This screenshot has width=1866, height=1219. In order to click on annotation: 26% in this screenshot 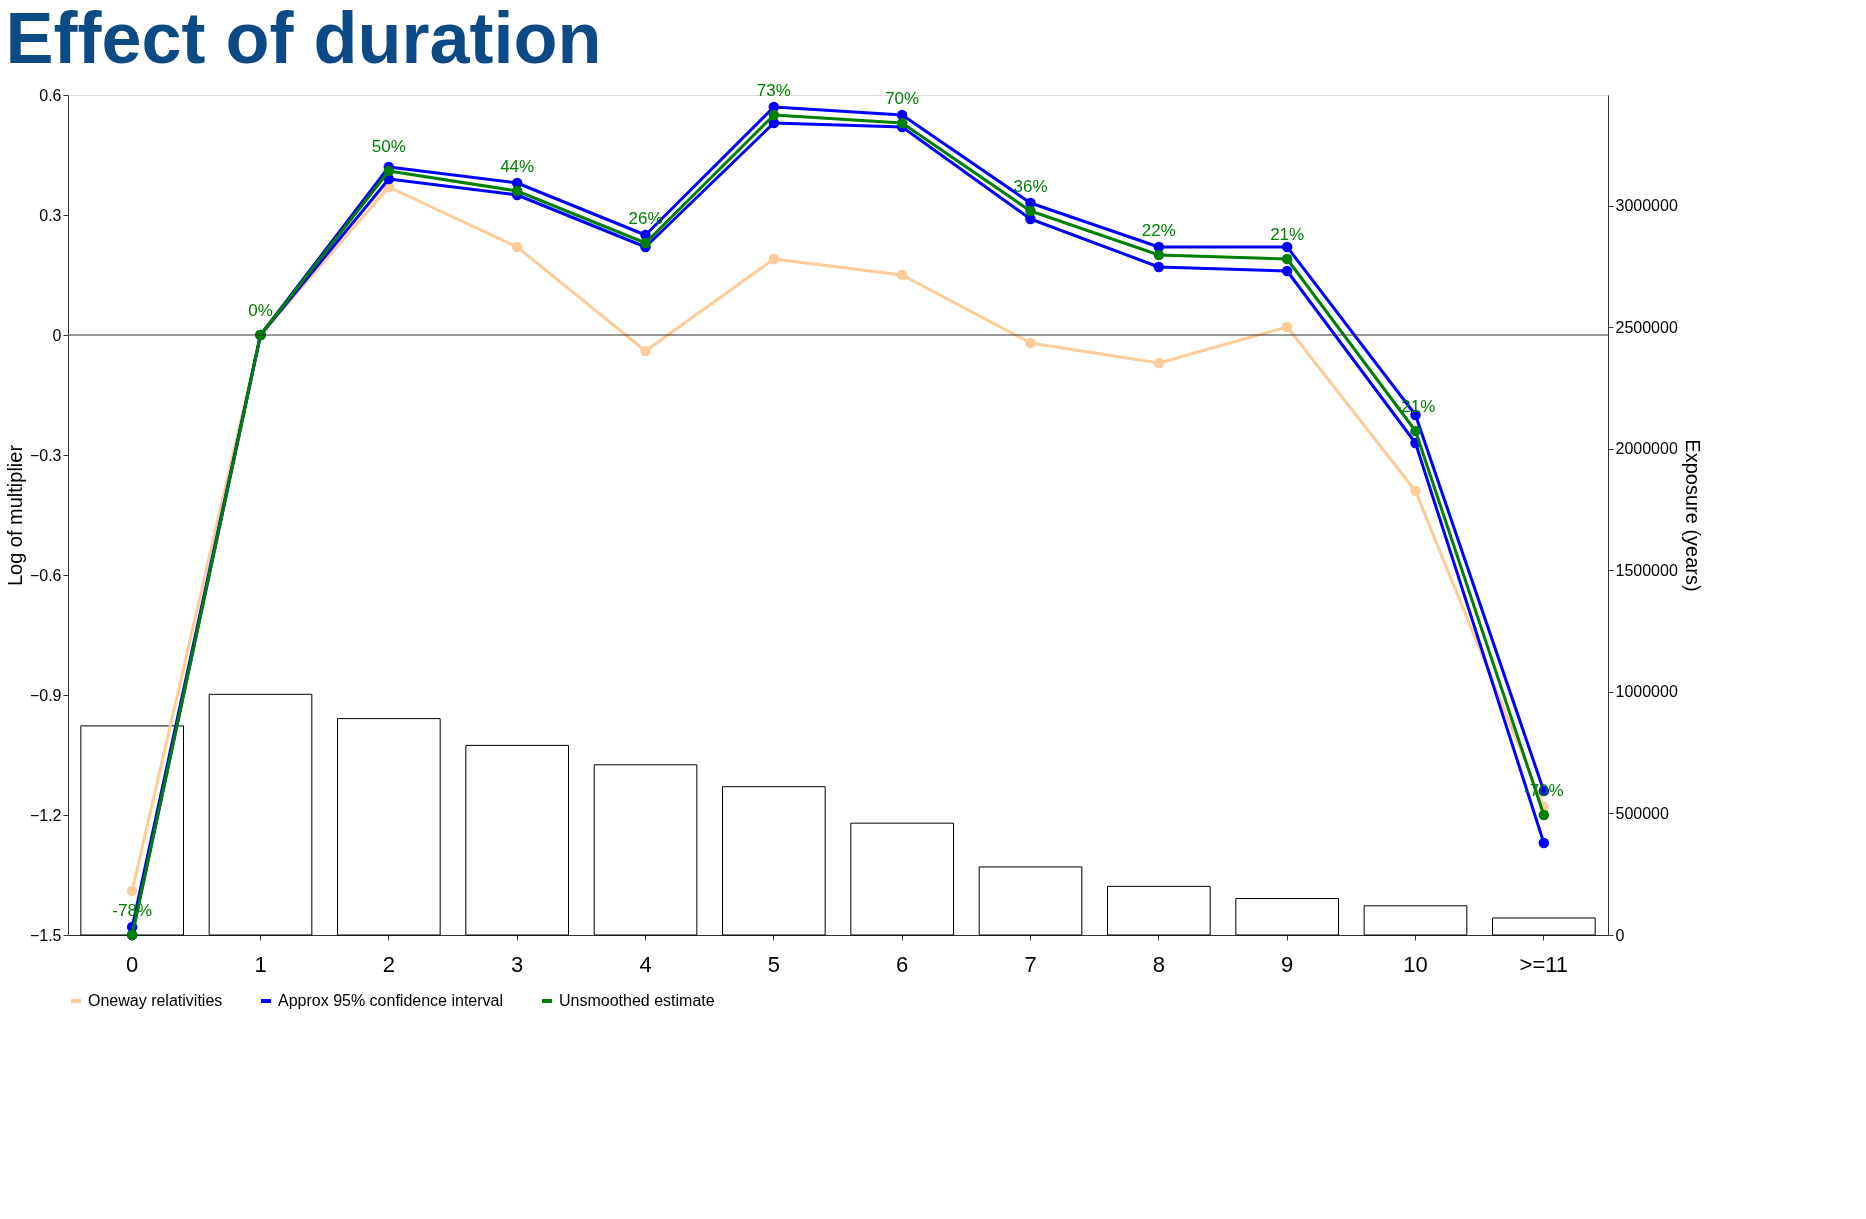, I will do `click(645, 218)`.